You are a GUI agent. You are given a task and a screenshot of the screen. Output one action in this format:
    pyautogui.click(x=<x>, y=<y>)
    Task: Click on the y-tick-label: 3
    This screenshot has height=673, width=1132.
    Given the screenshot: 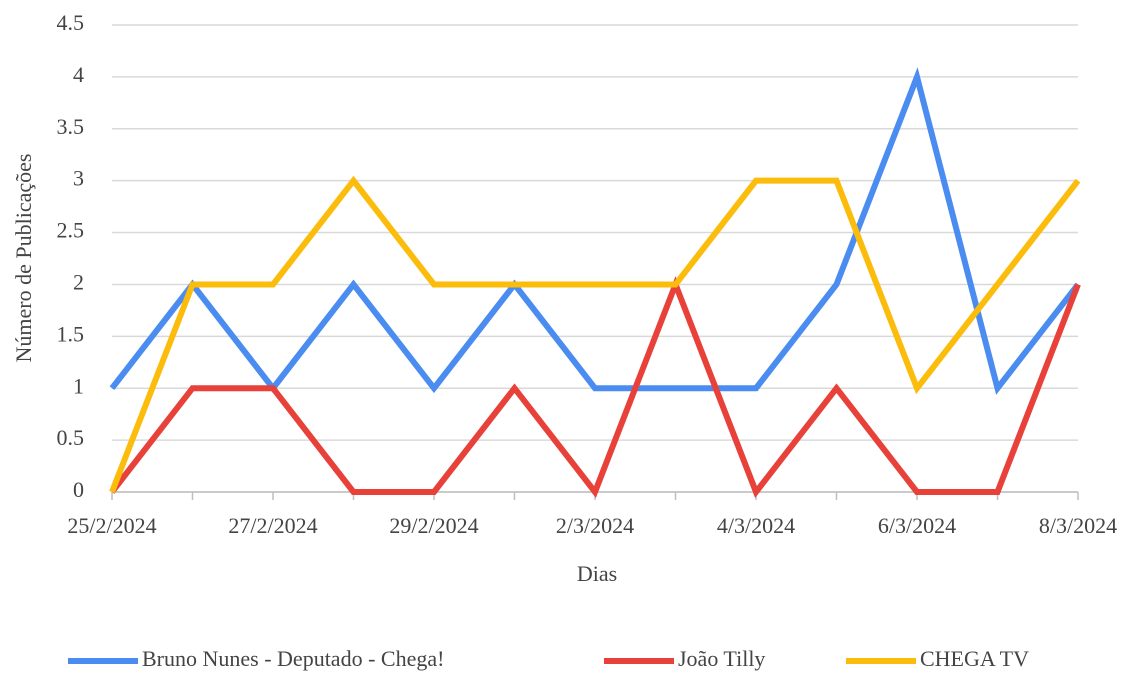 What is the action you would take?
    pyautogui.click(x=78, y=178)
    